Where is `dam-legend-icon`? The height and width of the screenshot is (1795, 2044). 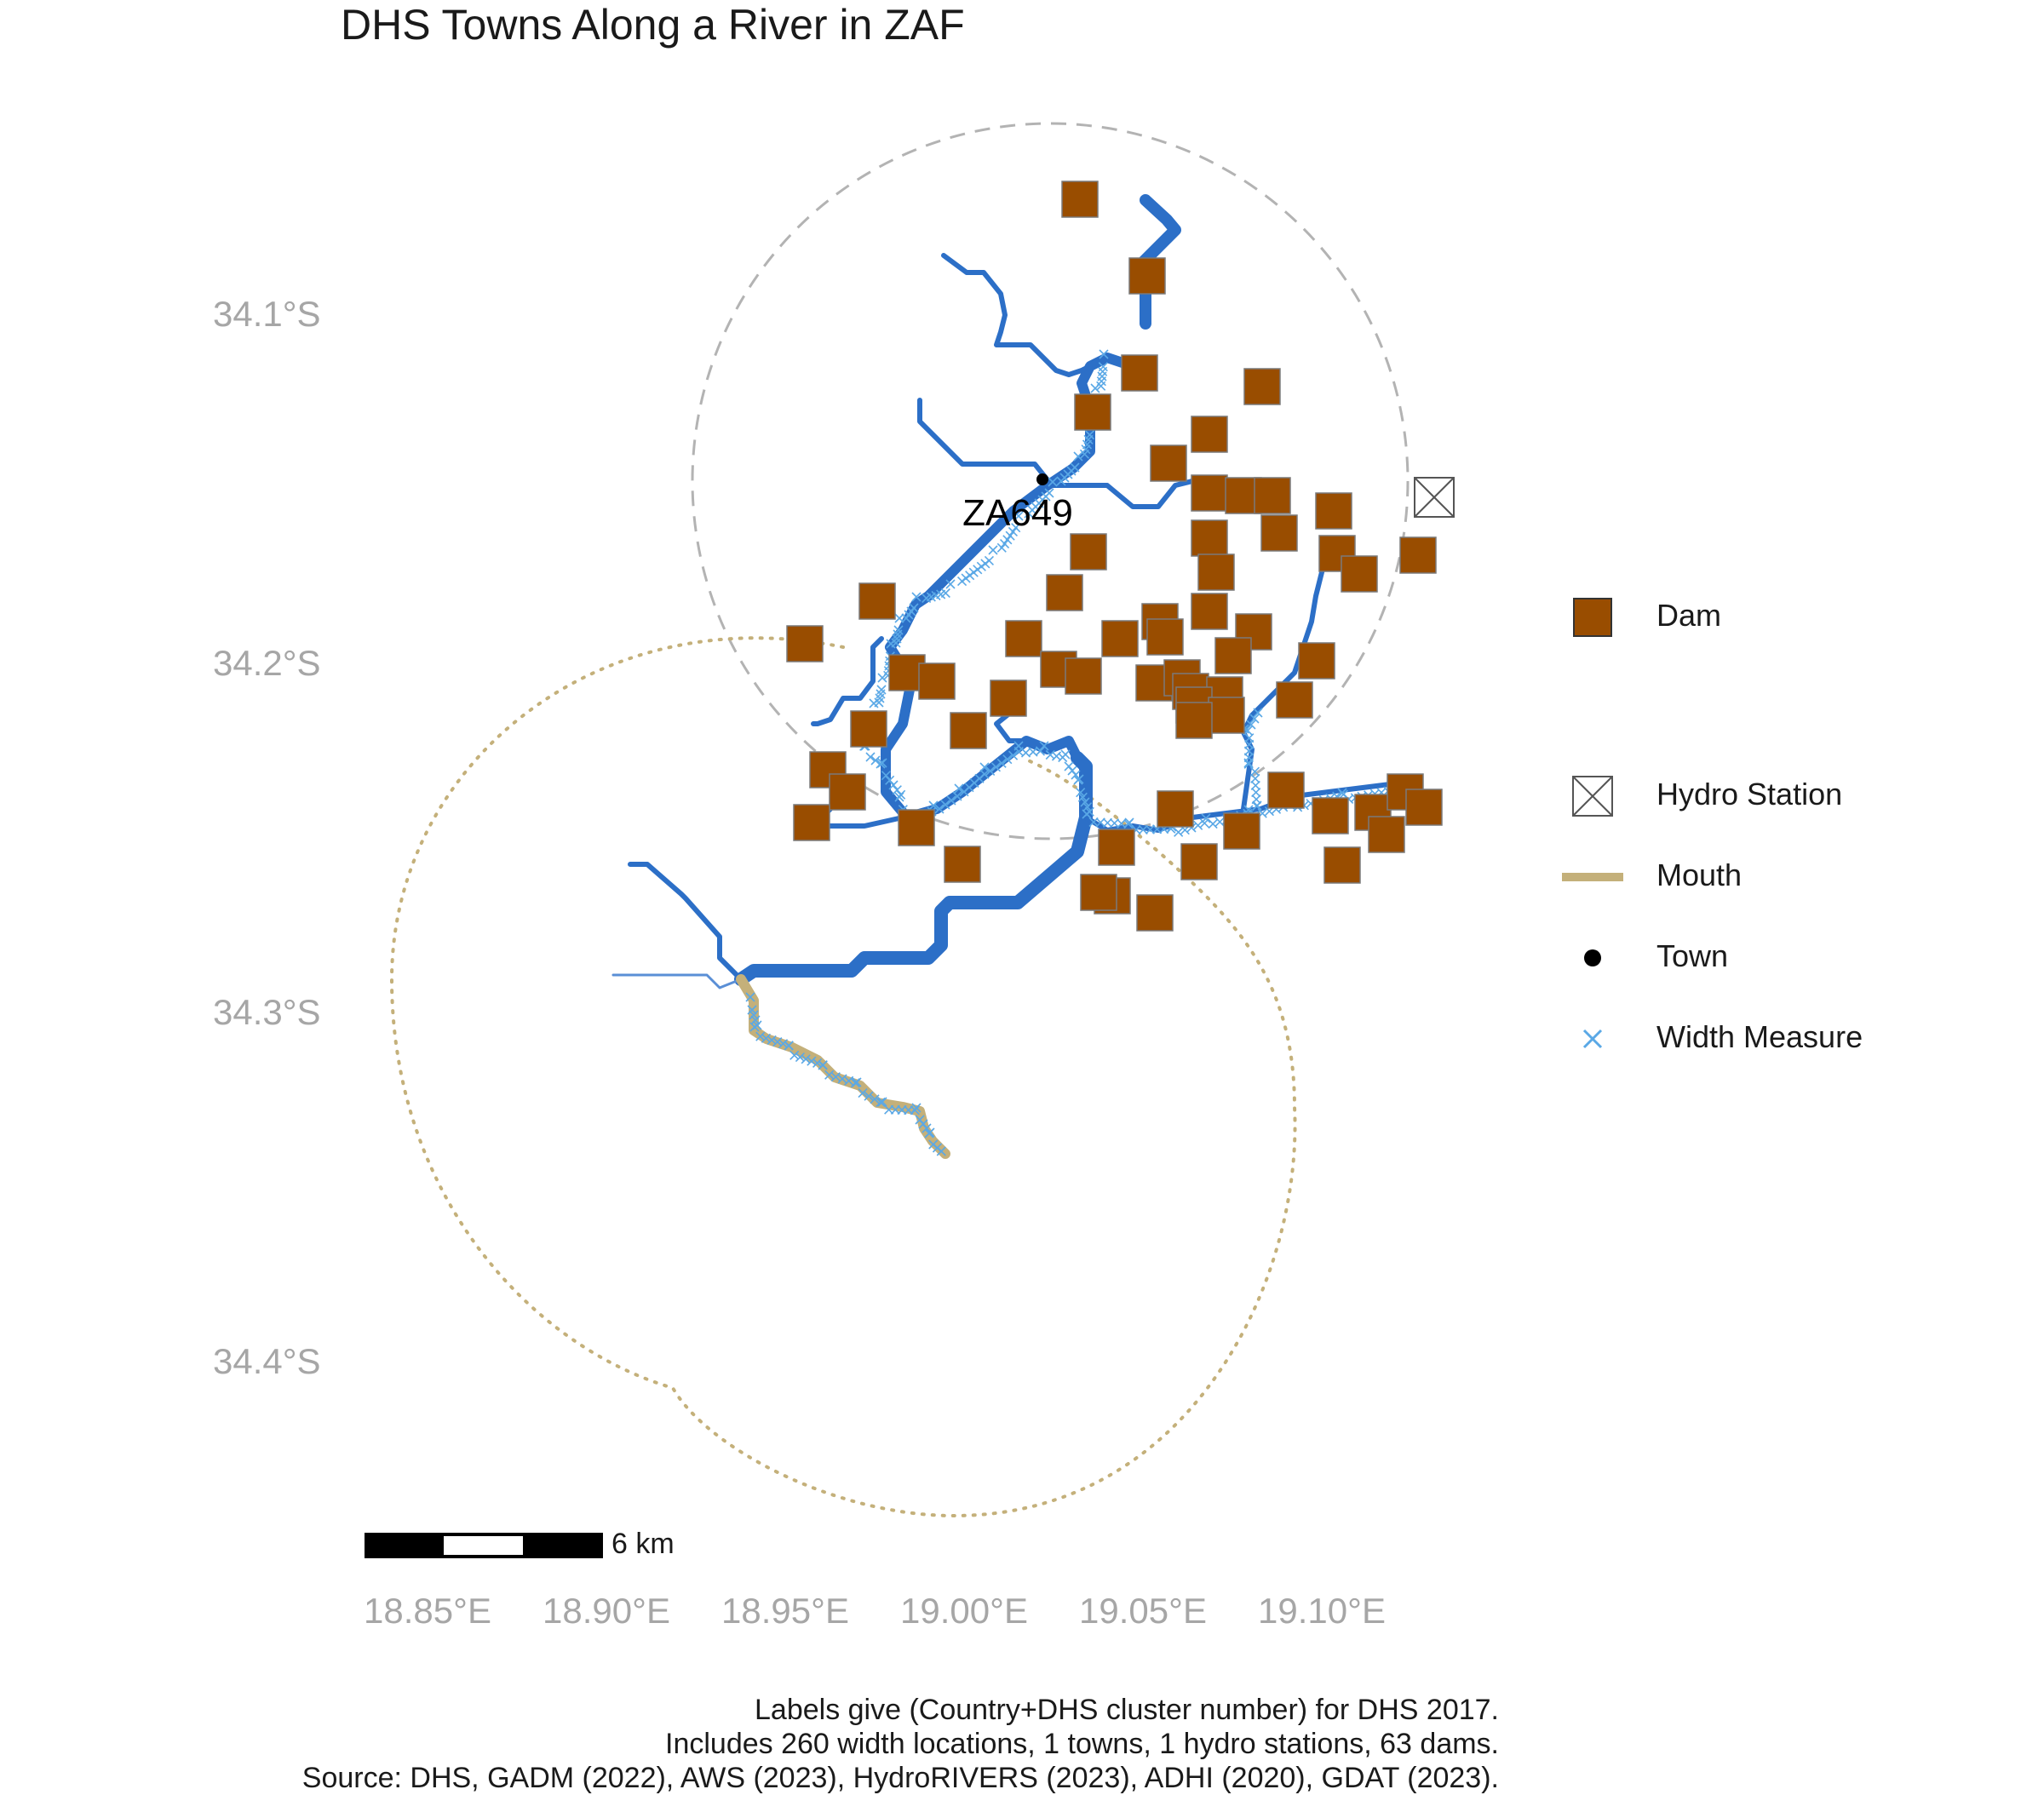
dam-legend-icon is located at coordinates (1592, 617).